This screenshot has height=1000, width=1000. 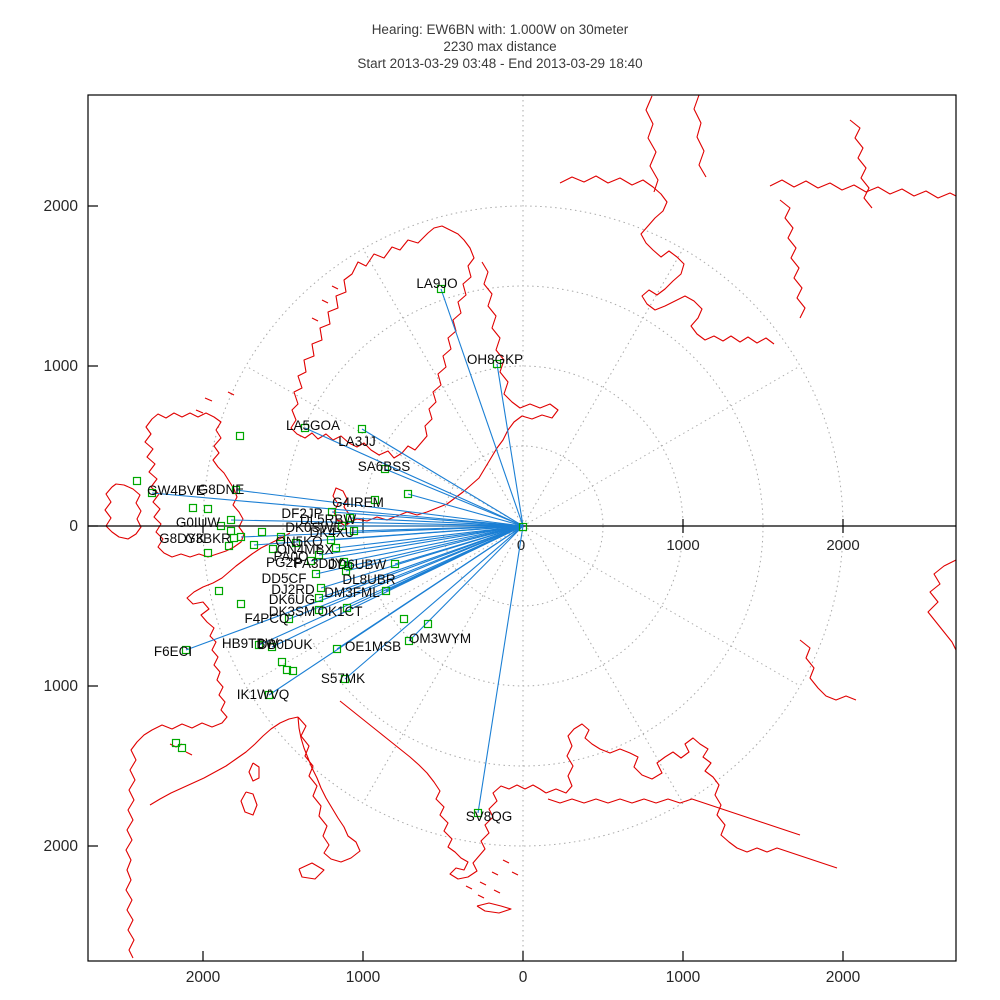 What do you see at coordinates (331, 540) in the screenshot?
I see `spot-marker-ON5KQ` at bounding box center [331, 540].